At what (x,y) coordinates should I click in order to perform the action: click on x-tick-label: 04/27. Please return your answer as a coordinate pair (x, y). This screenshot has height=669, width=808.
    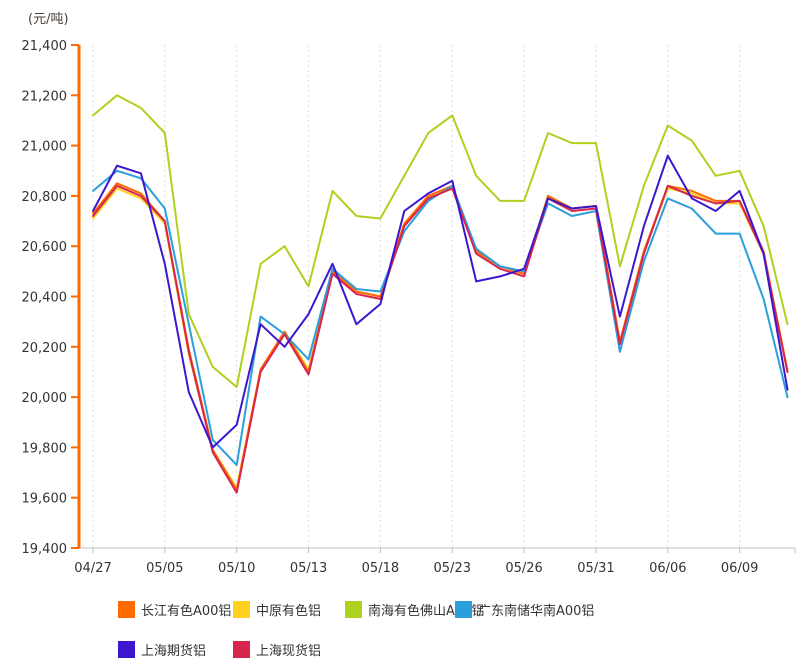
    Looking at the image, I should click on (92, 568).